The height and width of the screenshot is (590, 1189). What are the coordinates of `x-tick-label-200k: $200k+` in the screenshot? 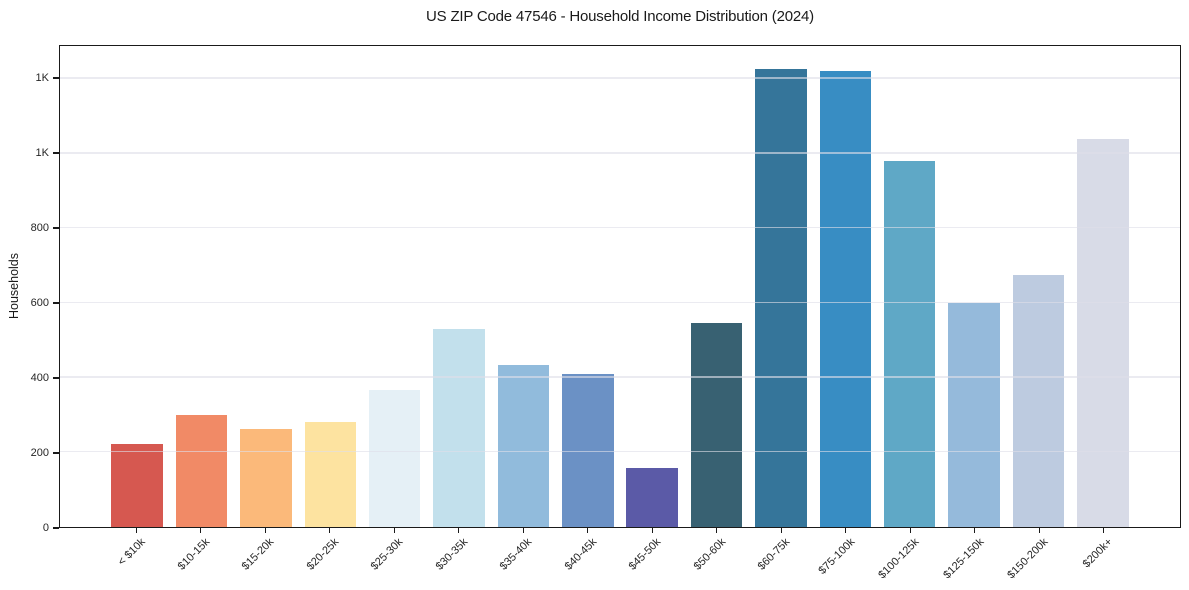 It's located at (1098, 553).